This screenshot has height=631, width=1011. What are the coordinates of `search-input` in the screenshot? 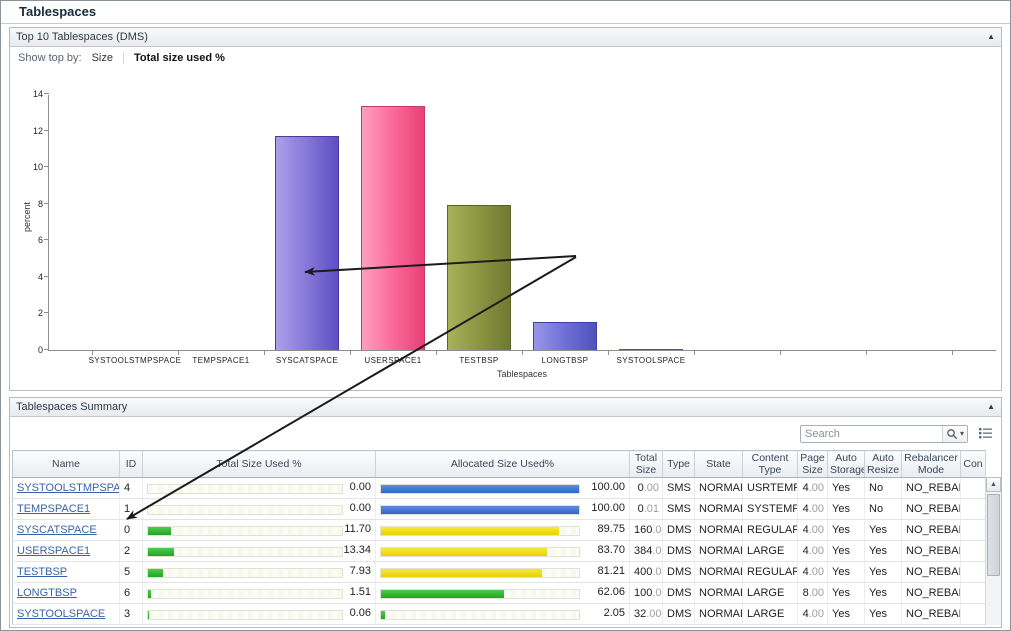 It's located at (871, 434).